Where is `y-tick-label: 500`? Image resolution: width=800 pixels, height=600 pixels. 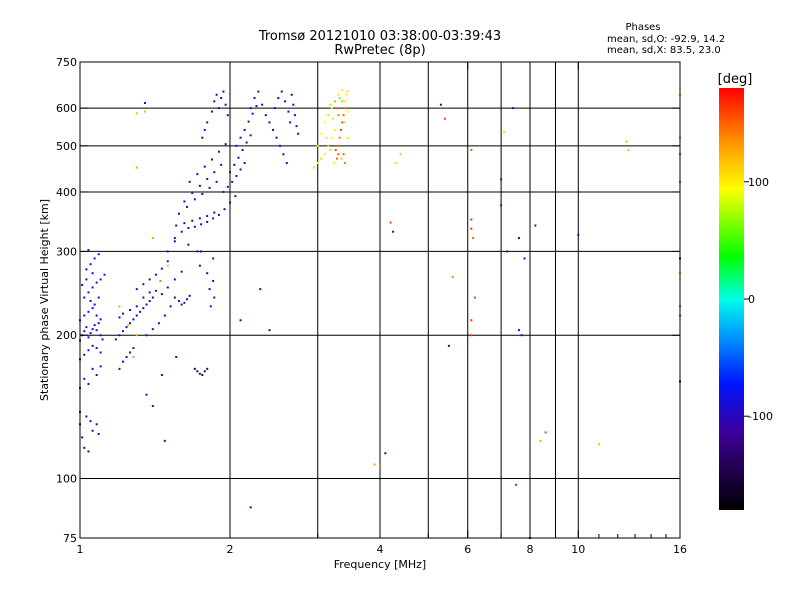
y-tick-label: 500 is located at coordinates (66, 146).